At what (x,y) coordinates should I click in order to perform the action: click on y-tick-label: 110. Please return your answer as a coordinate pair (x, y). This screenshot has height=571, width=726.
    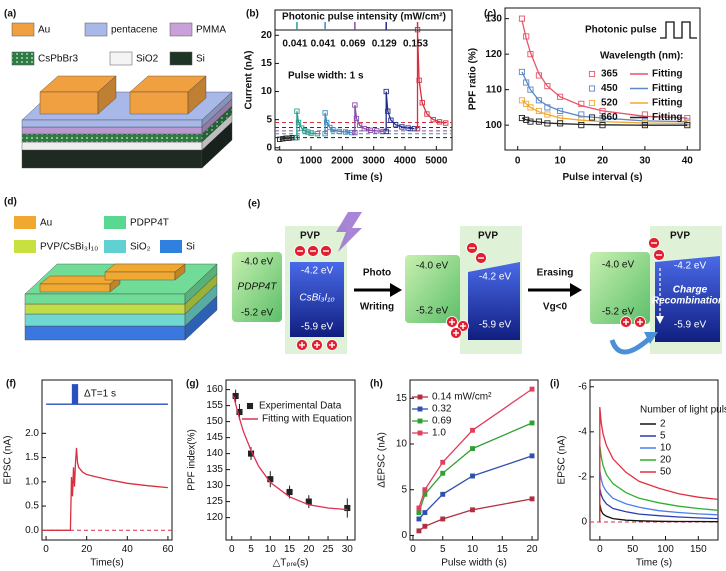
    Looking at the image, I should click on (494, 89).